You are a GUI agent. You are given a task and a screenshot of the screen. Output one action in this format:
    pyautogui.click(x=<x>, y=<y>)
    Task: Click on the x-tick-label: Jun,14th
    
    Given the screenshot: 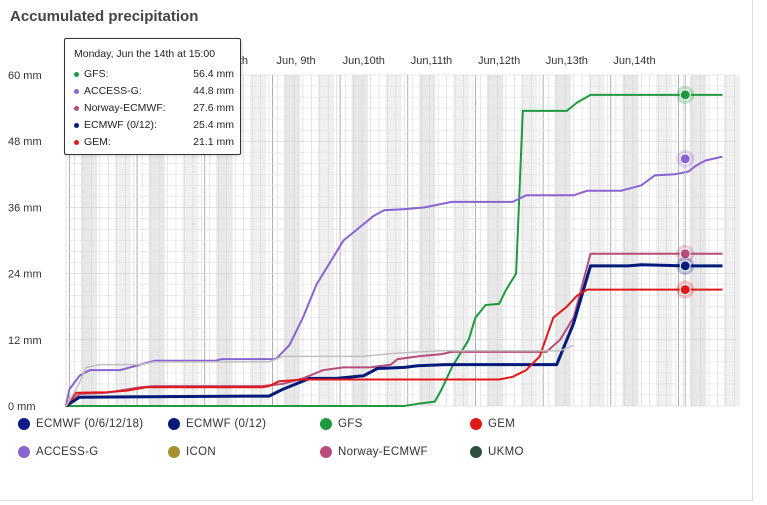 What is the action you would take?
    pyautogui.click(x=634, y=61)
    